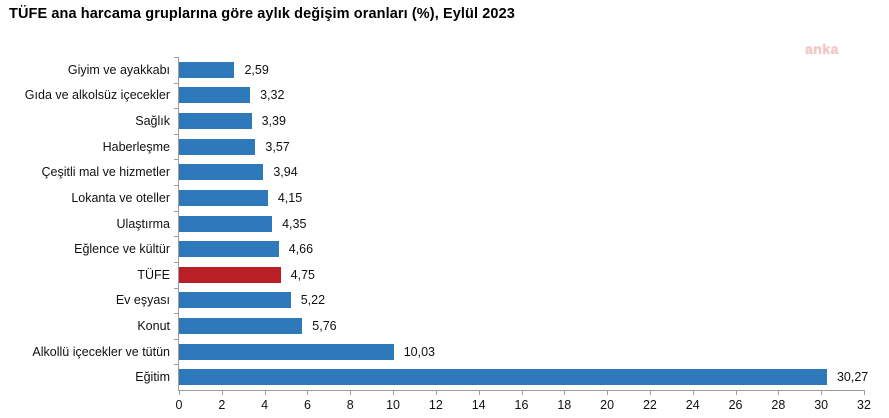 This screenshot has width=889, height=418. What do you see at coordinates (142, 300) in the screenshot?
I see `category-label: Ev eşyası` at bounding box center [142, 300].